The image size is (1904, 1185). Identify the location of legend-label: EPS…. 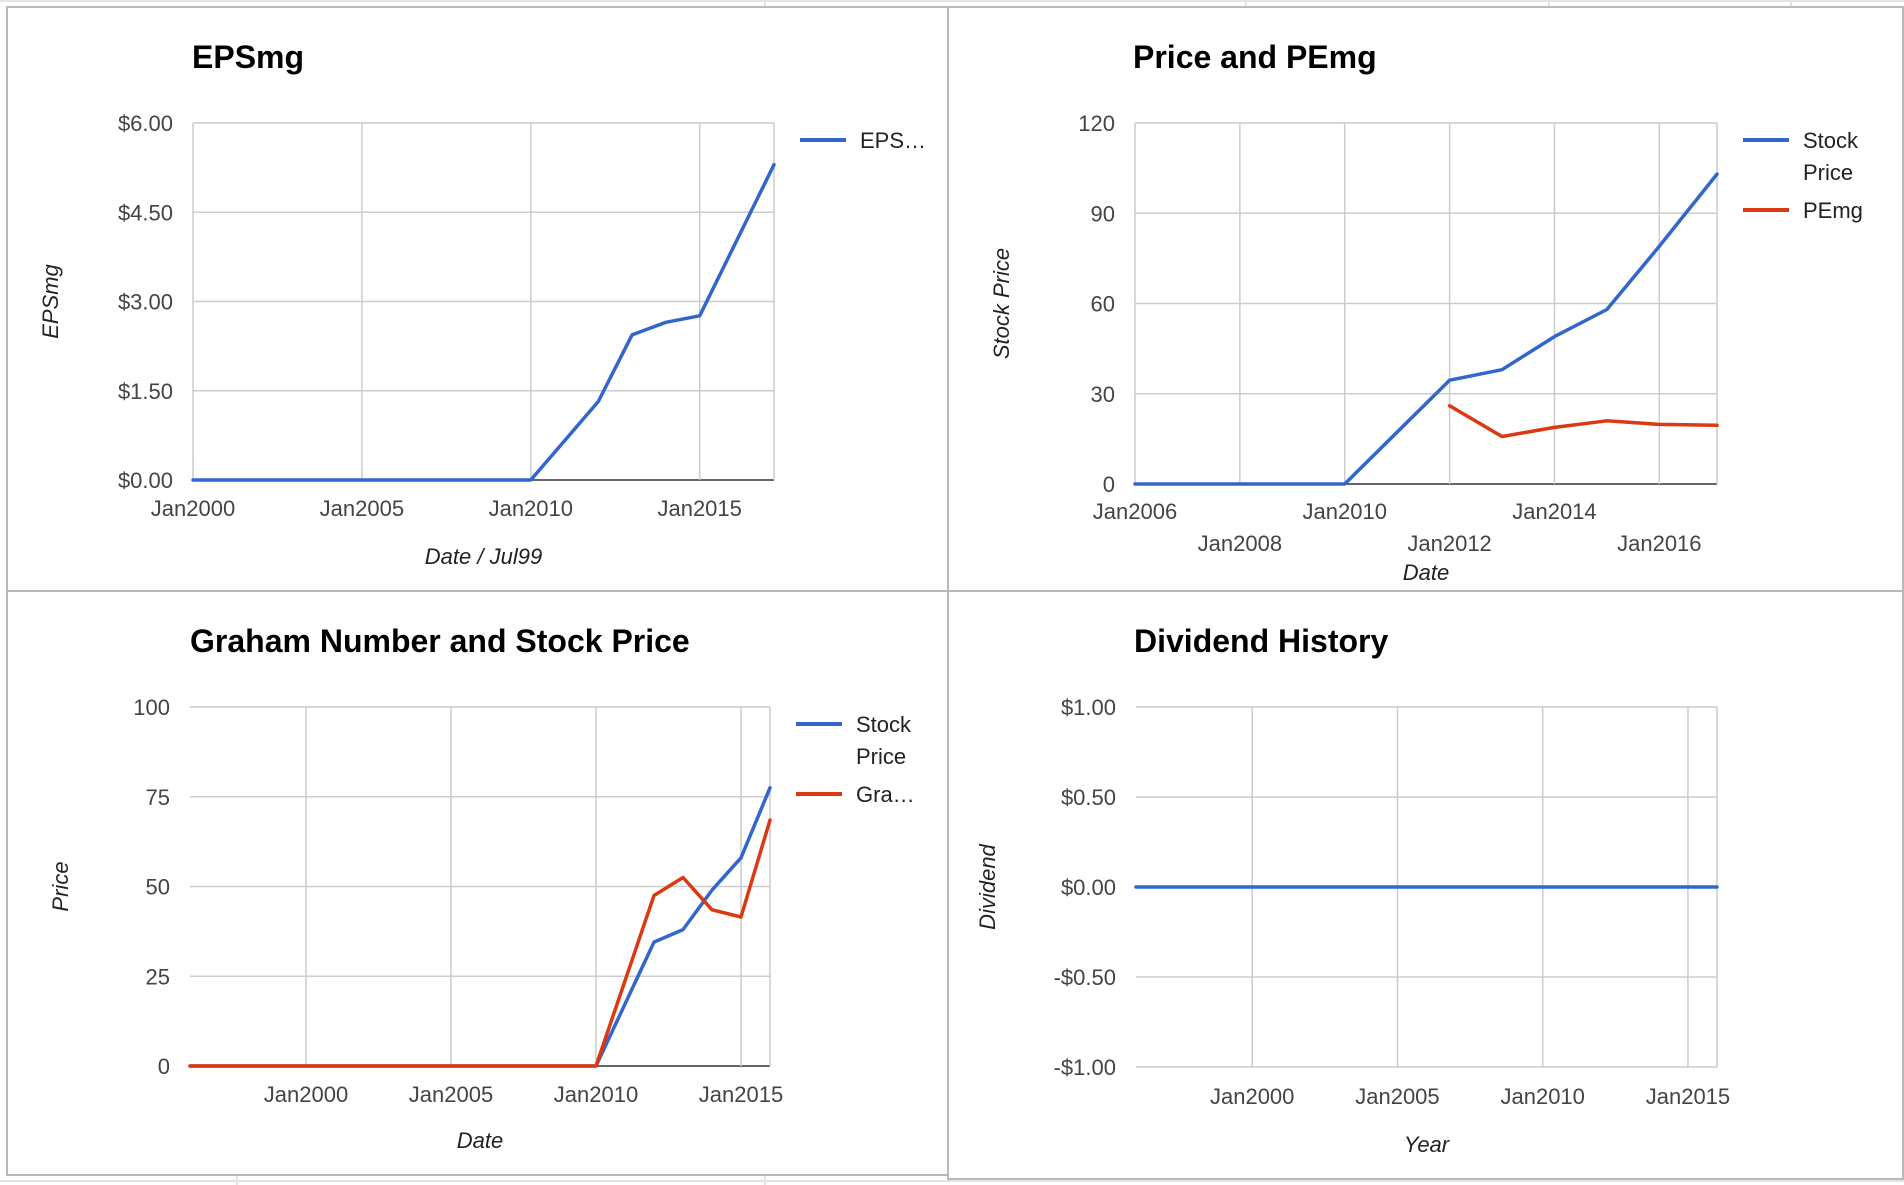
(893, 140).